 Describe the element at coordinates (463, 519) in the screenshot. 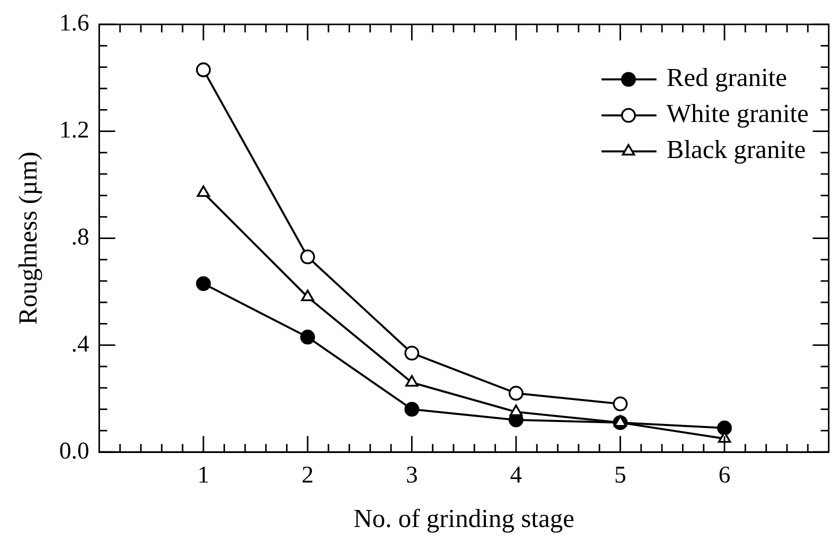

I see `x-axis-title: No. of grinding stage` at that location.